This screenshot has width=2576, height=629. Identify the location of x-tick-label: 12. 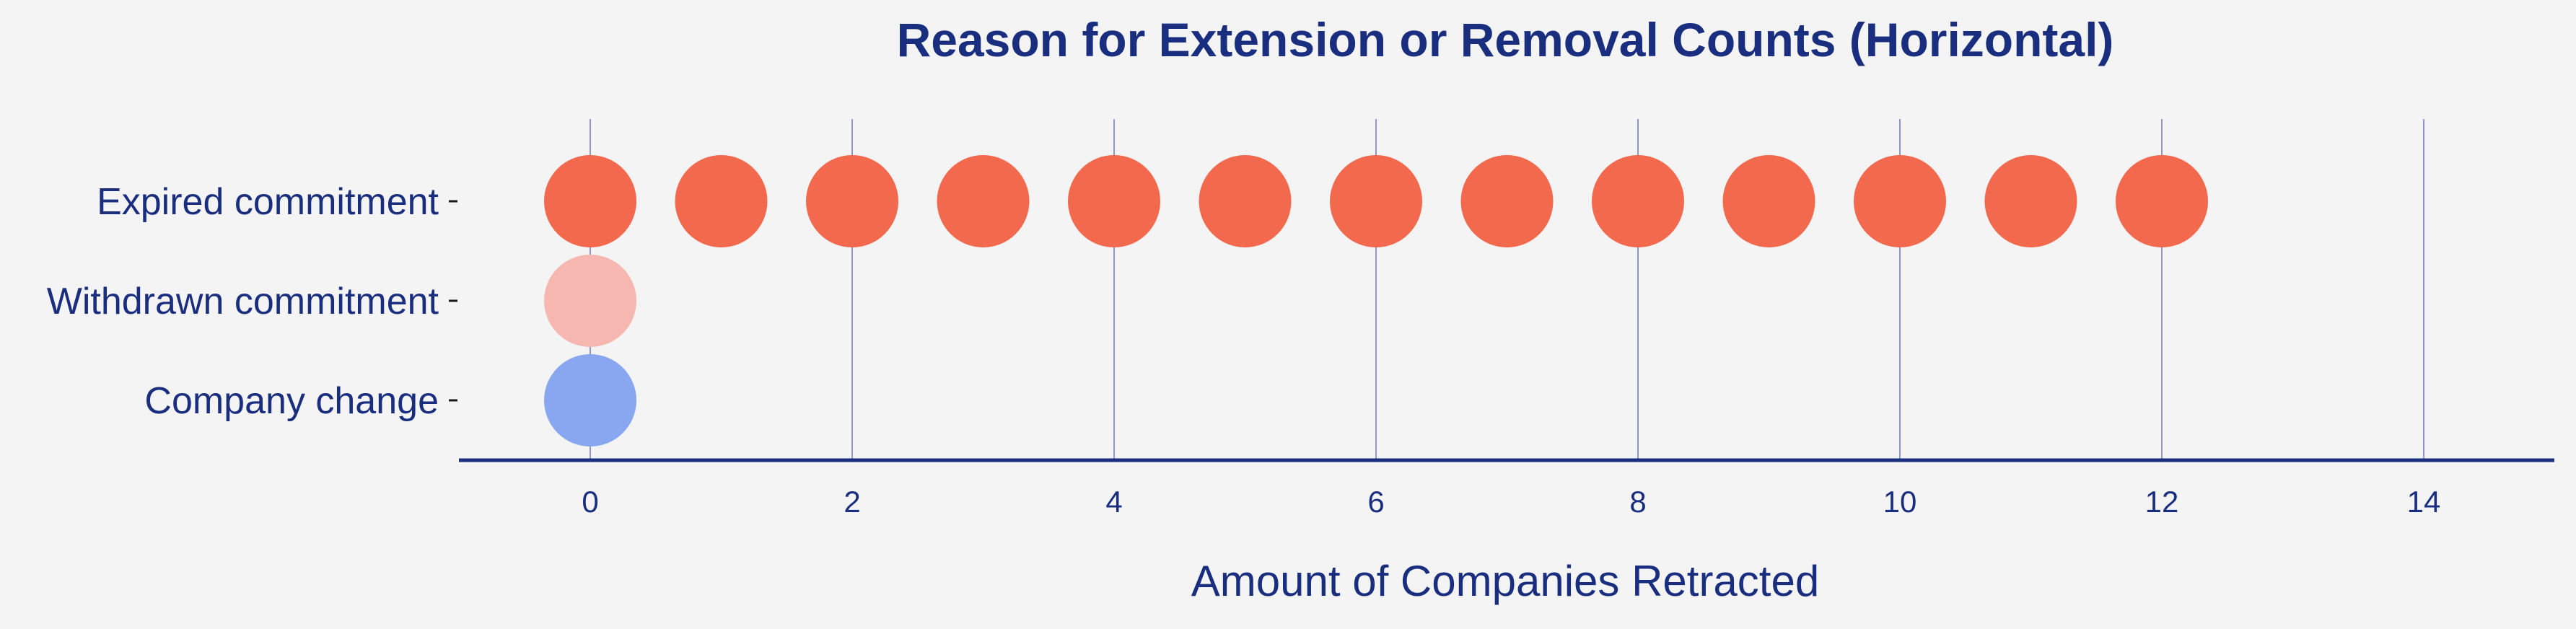
(2162, 502).